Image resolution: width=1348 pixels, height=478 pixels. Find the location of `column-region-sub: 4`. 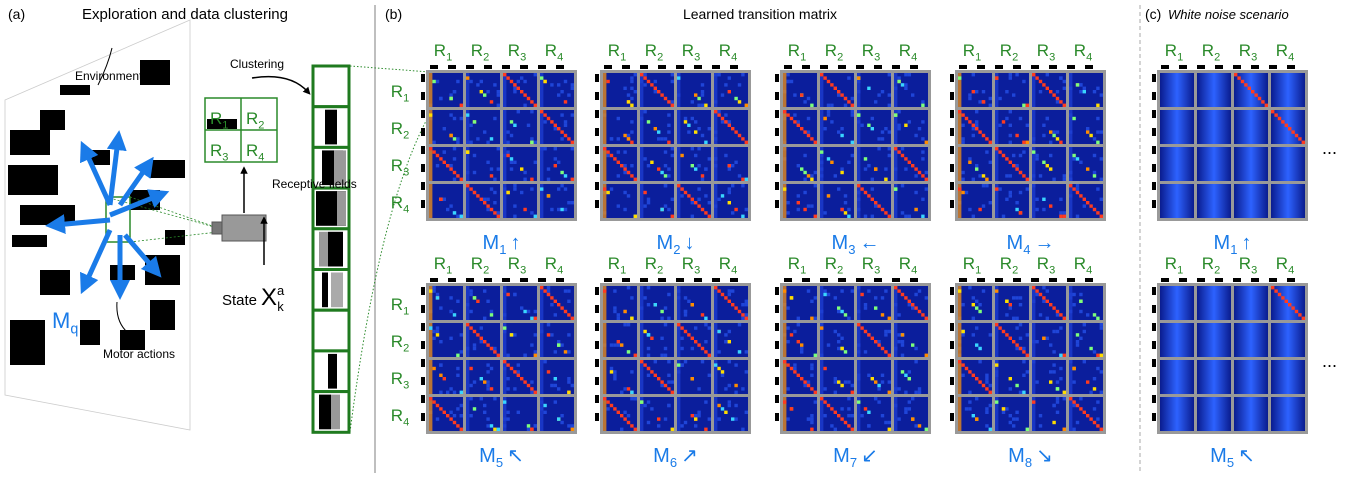

column-region-sub: 4 is located at coordinates (914, 57).